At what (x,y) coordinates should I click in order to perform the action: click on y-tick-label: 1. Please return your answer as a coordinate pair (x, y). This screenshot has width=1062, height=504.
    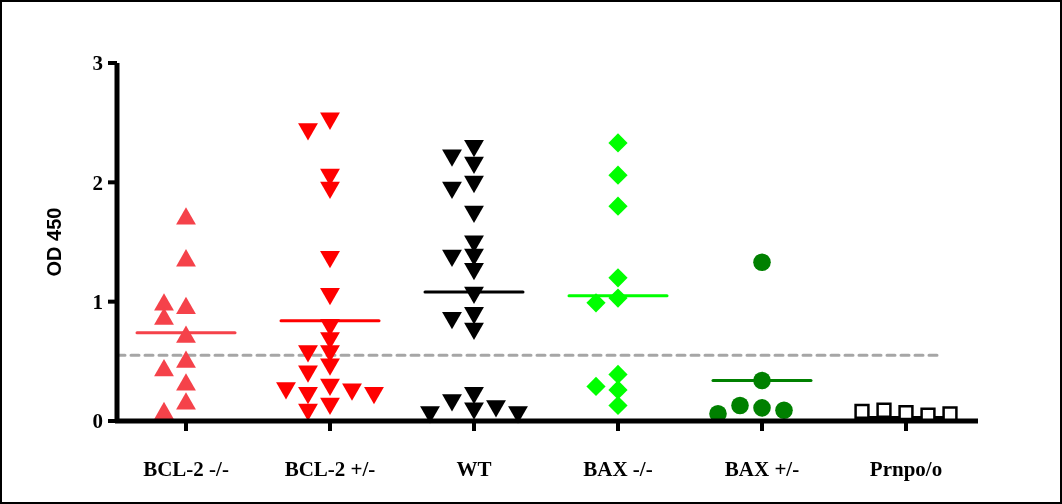
    Looking at the image, I should click on (97, 302).